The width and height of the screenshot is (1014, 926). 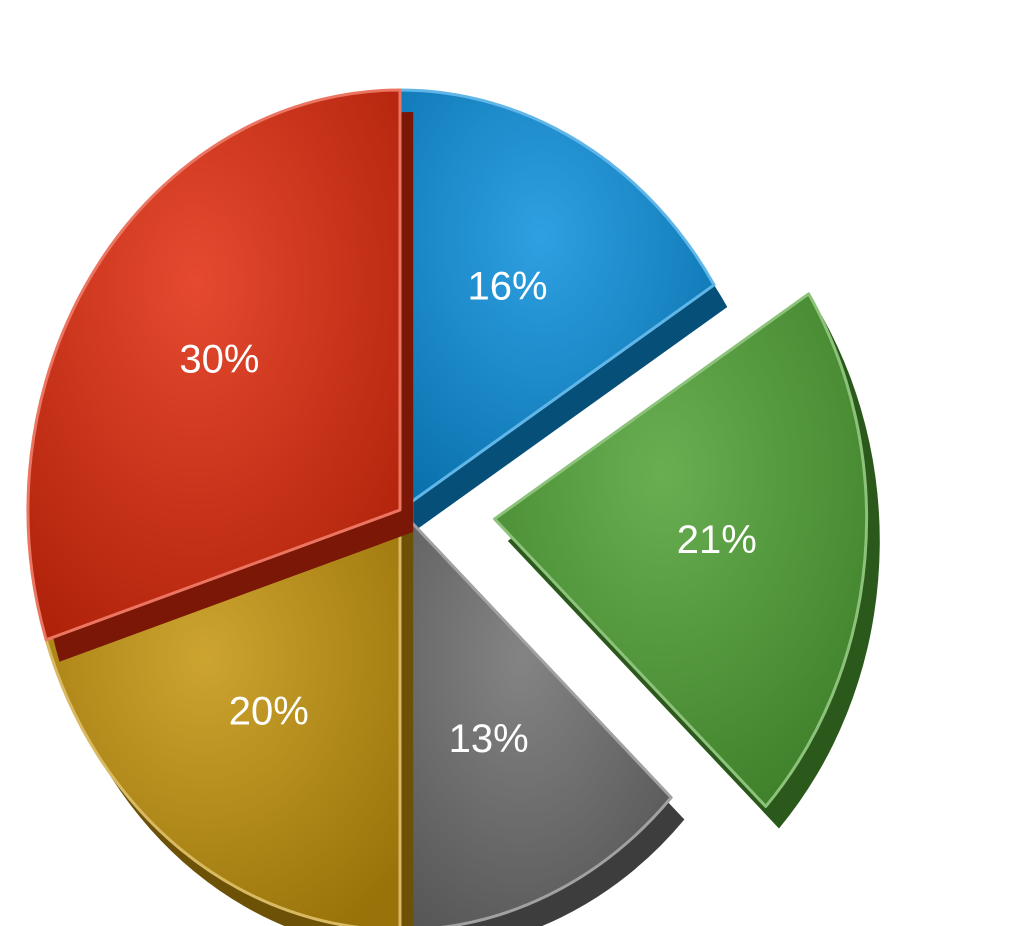 I want to click on slice-data-label: 30%, so click(x=219, y=359).